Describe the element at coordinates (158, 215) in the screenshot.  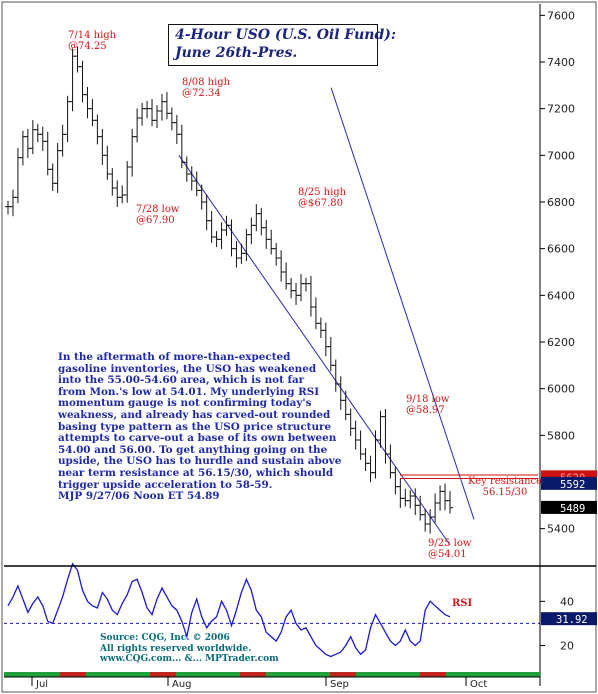
I see `annotation-7-28-low: 7/28 low @67.90` at that location.